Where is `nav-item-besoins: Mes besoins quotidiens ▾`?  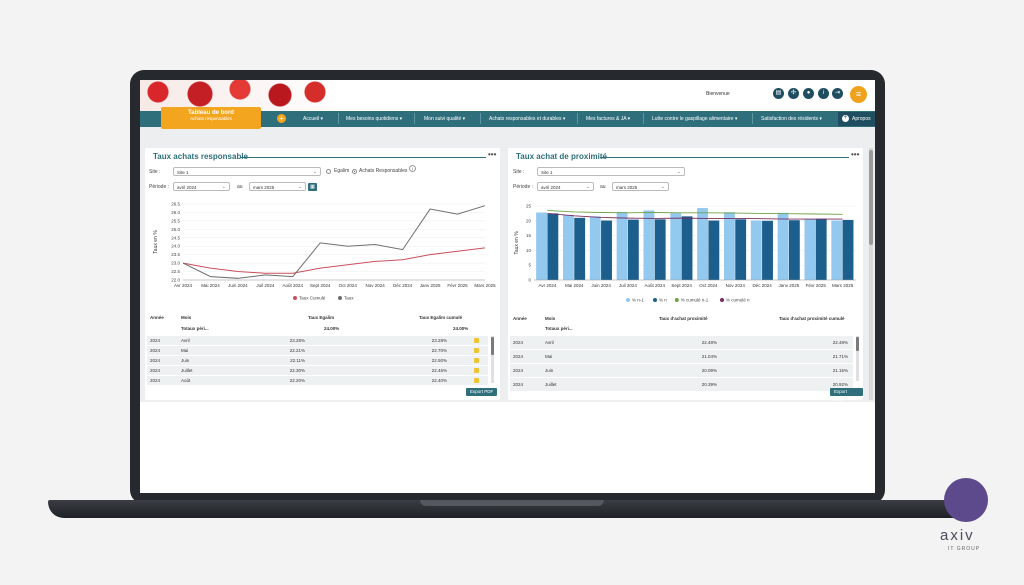
nav-item-besoins: Mes besoins quotidiens ▾ is located at coordinates (374, 119).